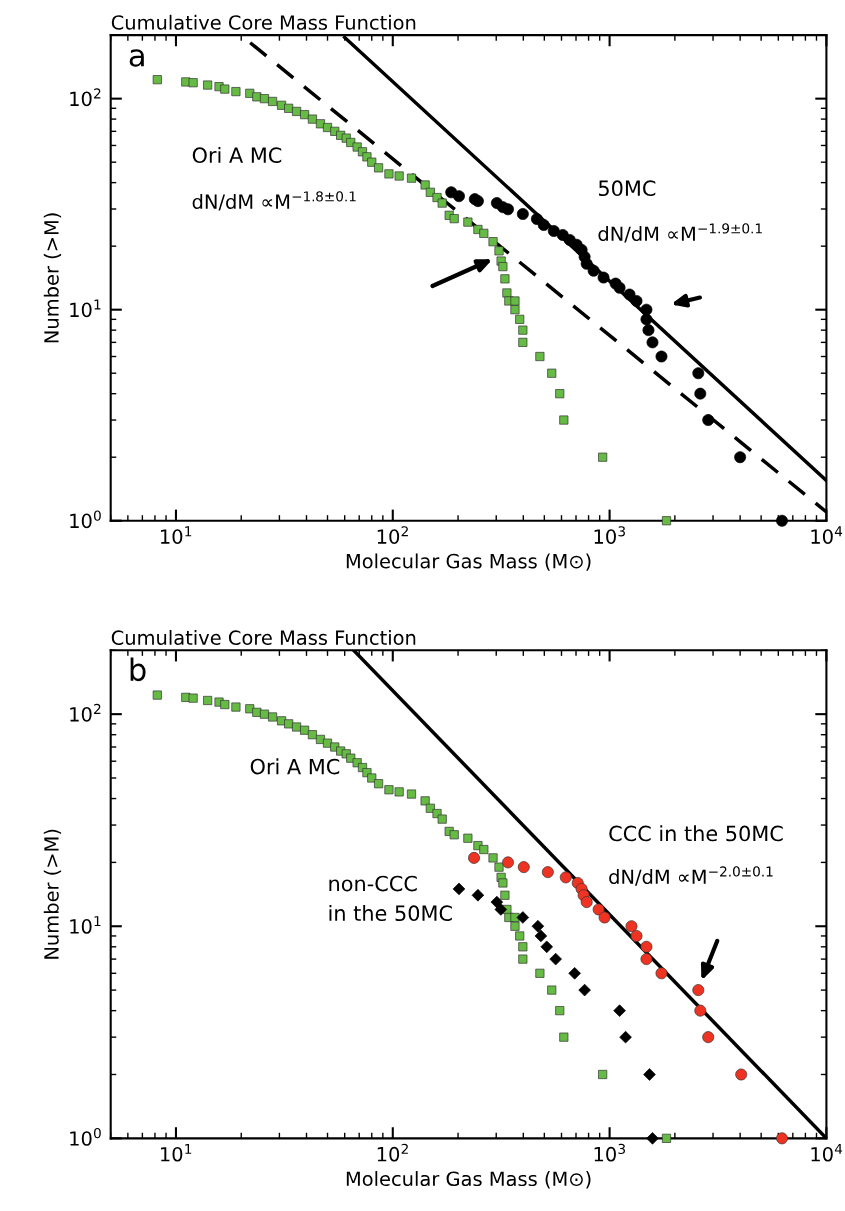 The height and width of the screenshot is (1211, 845). I want to click on series-label: non-CCC in the 50MC, so click(390, 898).